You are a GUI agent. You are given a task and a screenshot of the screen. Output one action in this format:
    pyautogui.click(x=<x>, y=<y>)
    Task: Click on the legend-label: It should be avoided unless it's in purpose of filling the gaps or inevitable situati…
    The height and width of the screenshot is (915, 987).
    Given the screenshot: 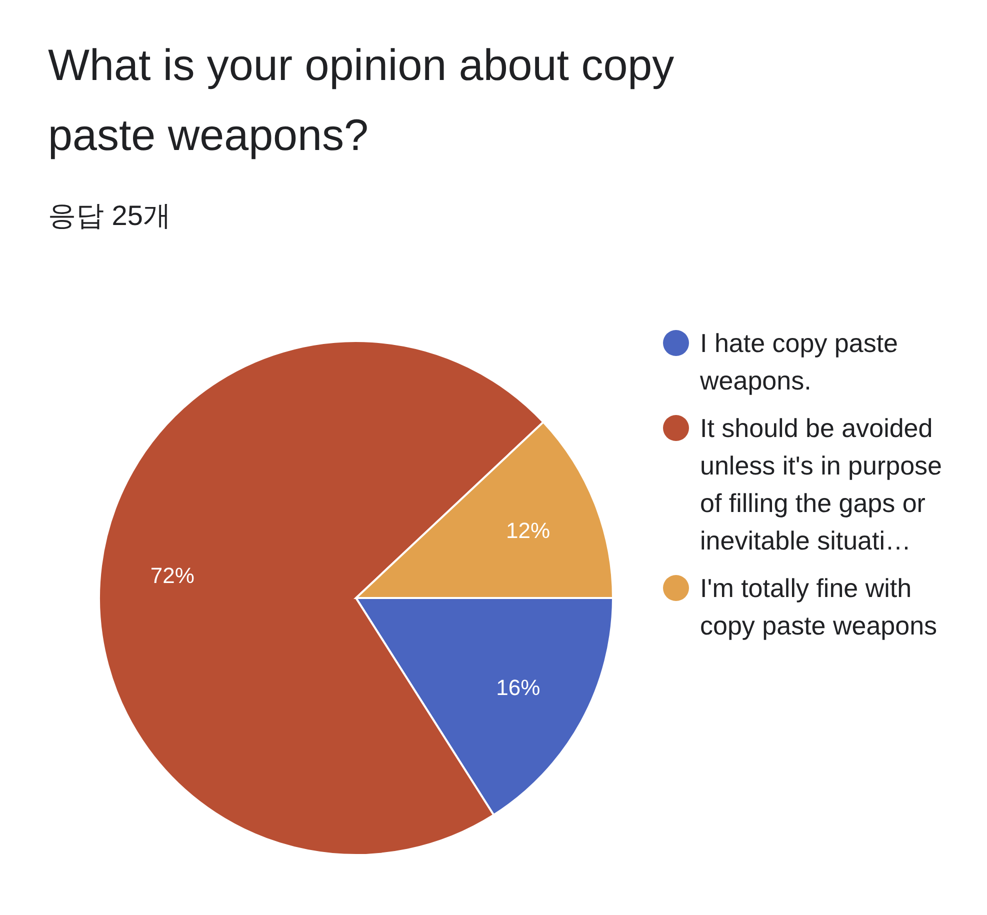 What is the action you would take?
    pyautogui.click(x=821, y=484)
    